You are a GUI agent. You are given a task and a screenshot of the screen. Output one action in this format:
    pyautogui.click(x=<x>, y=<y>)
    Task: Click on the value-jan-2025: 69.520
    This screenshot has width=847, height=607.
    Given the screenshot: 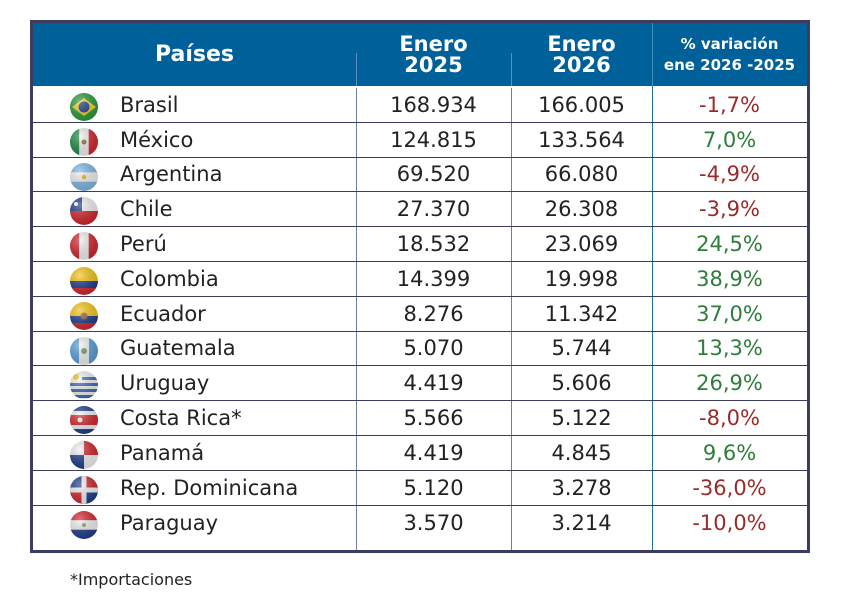 What is the action you would take?
    pyautogui.click(x=433, y=174)
    